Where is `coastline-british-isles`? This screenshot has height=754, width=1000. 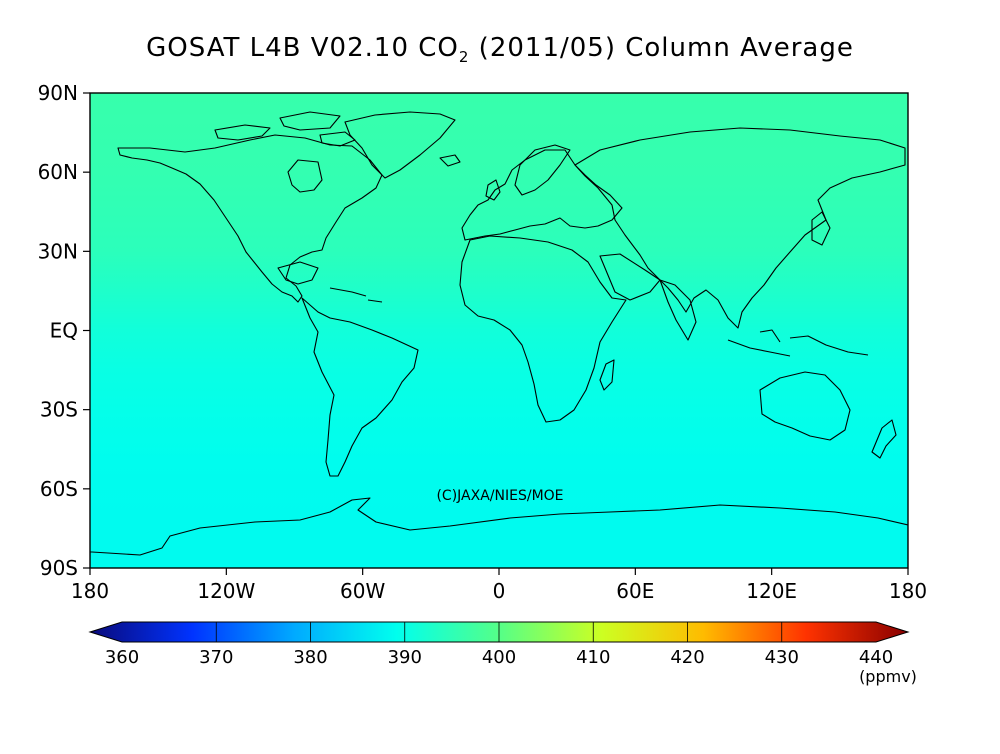 coastline-british-isles is located at coordinates (493, 190).